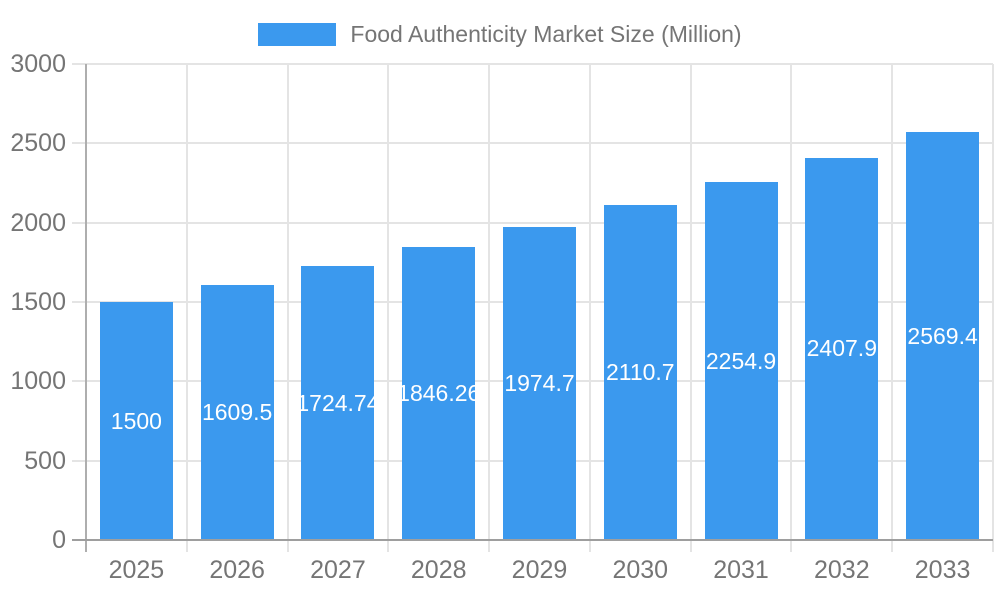 This screenshot has height=600, width=1000. I want to click on bar-value-label: 1724.74, so click(338, 402).